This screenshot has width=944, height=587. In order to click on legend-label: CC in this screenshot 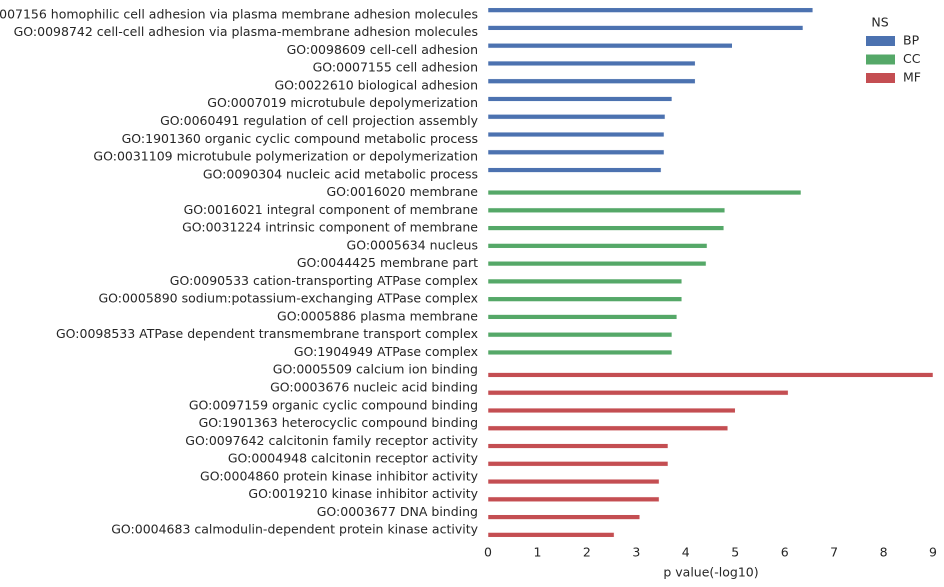, I will do `click(912, 58)`.